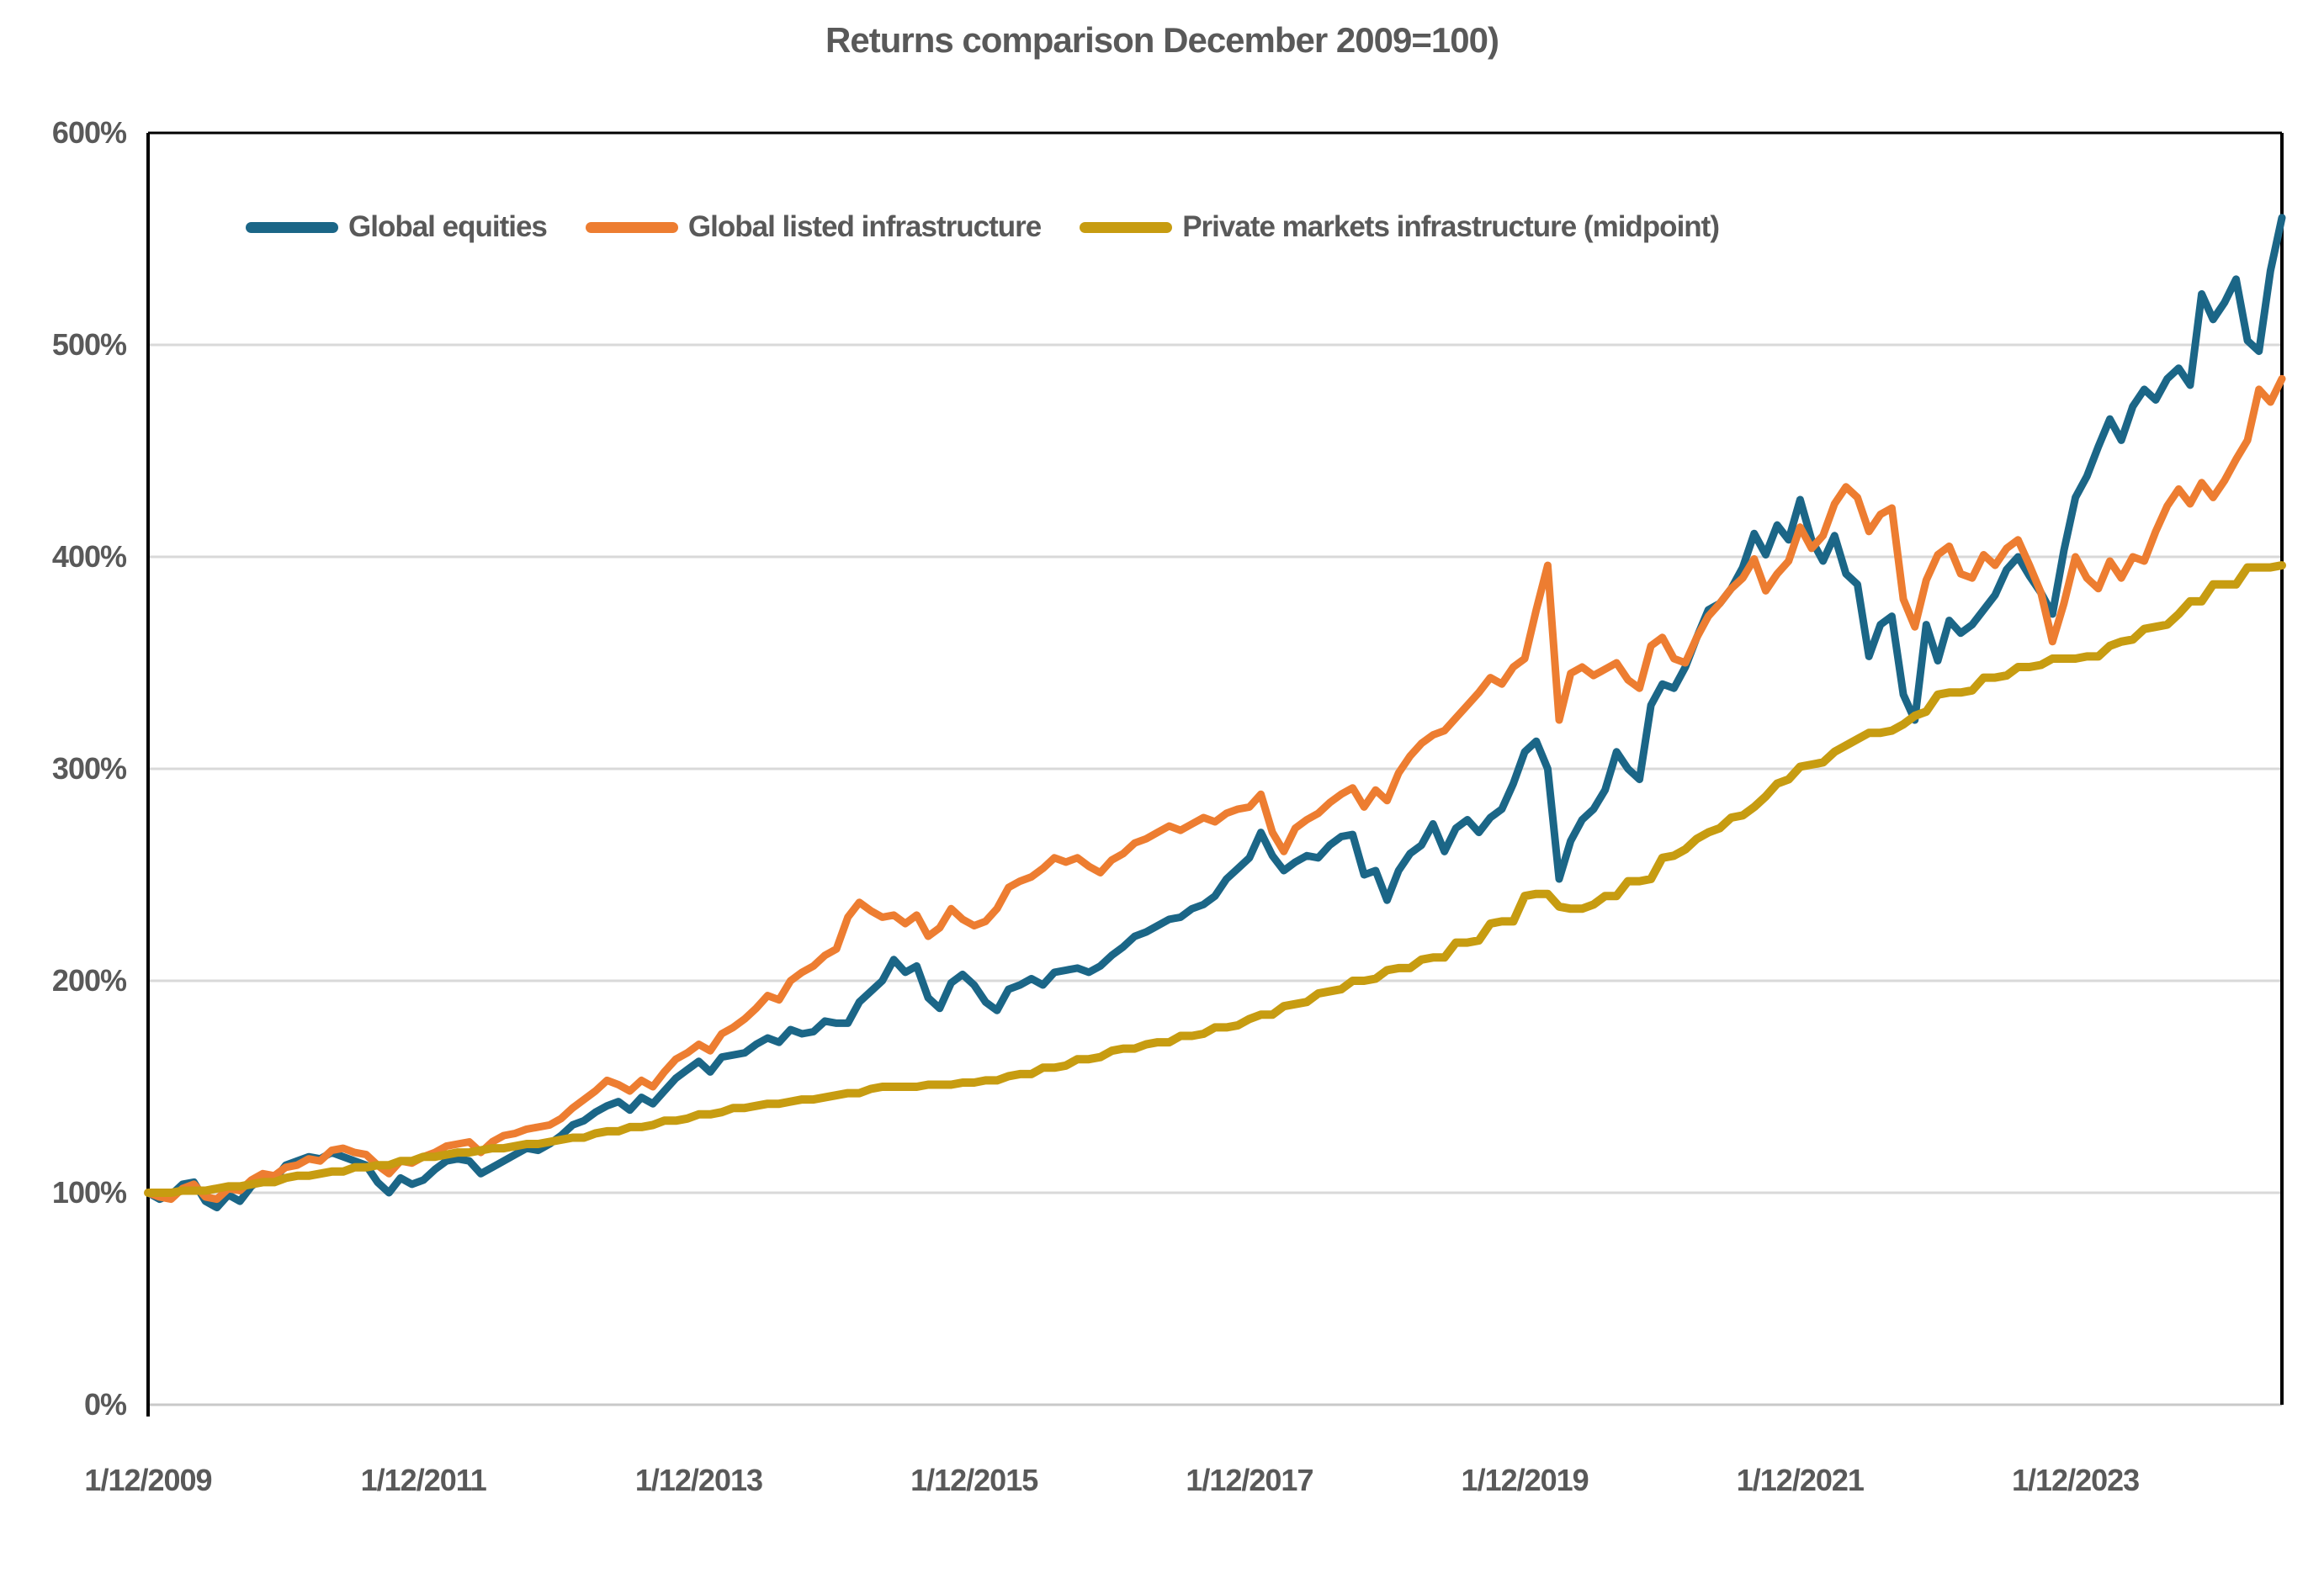  What do you see at coordinates (448, 226) in the screenshot?
I see `legend-label: Global equities` at bounding box center [448, 226].